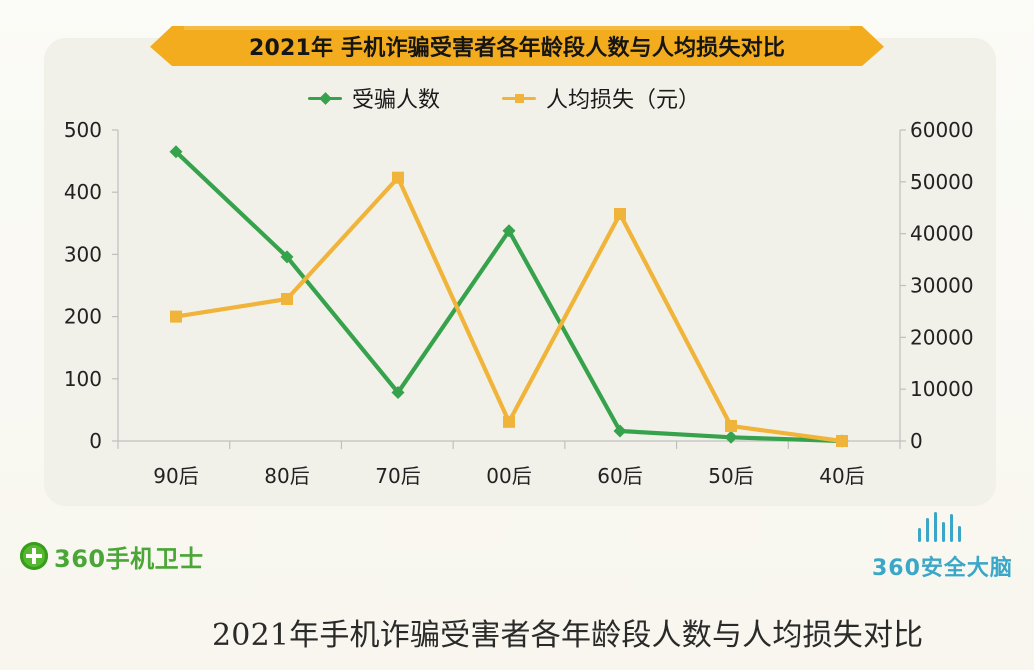 The width and height of the screenshot is (1034, 670). What do you see at coordinates (175, 476) in the screenshot?
I see `x-axis-tick-label: 90后` at bounding box center [175, 476].